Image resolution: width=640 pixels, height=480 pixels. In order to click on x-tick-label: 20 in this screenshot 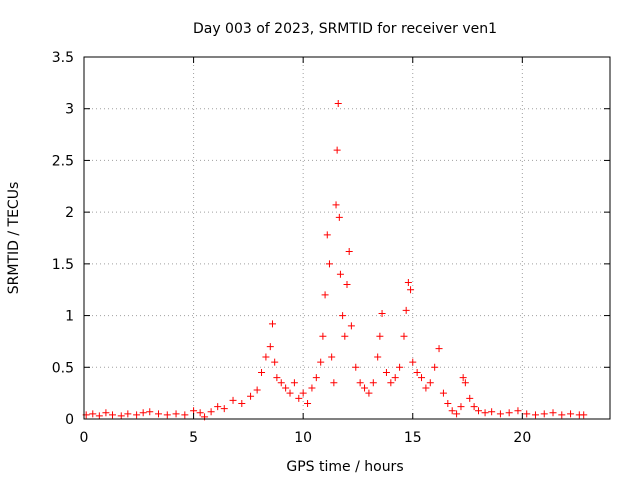, I will do `click(522, 438)`.